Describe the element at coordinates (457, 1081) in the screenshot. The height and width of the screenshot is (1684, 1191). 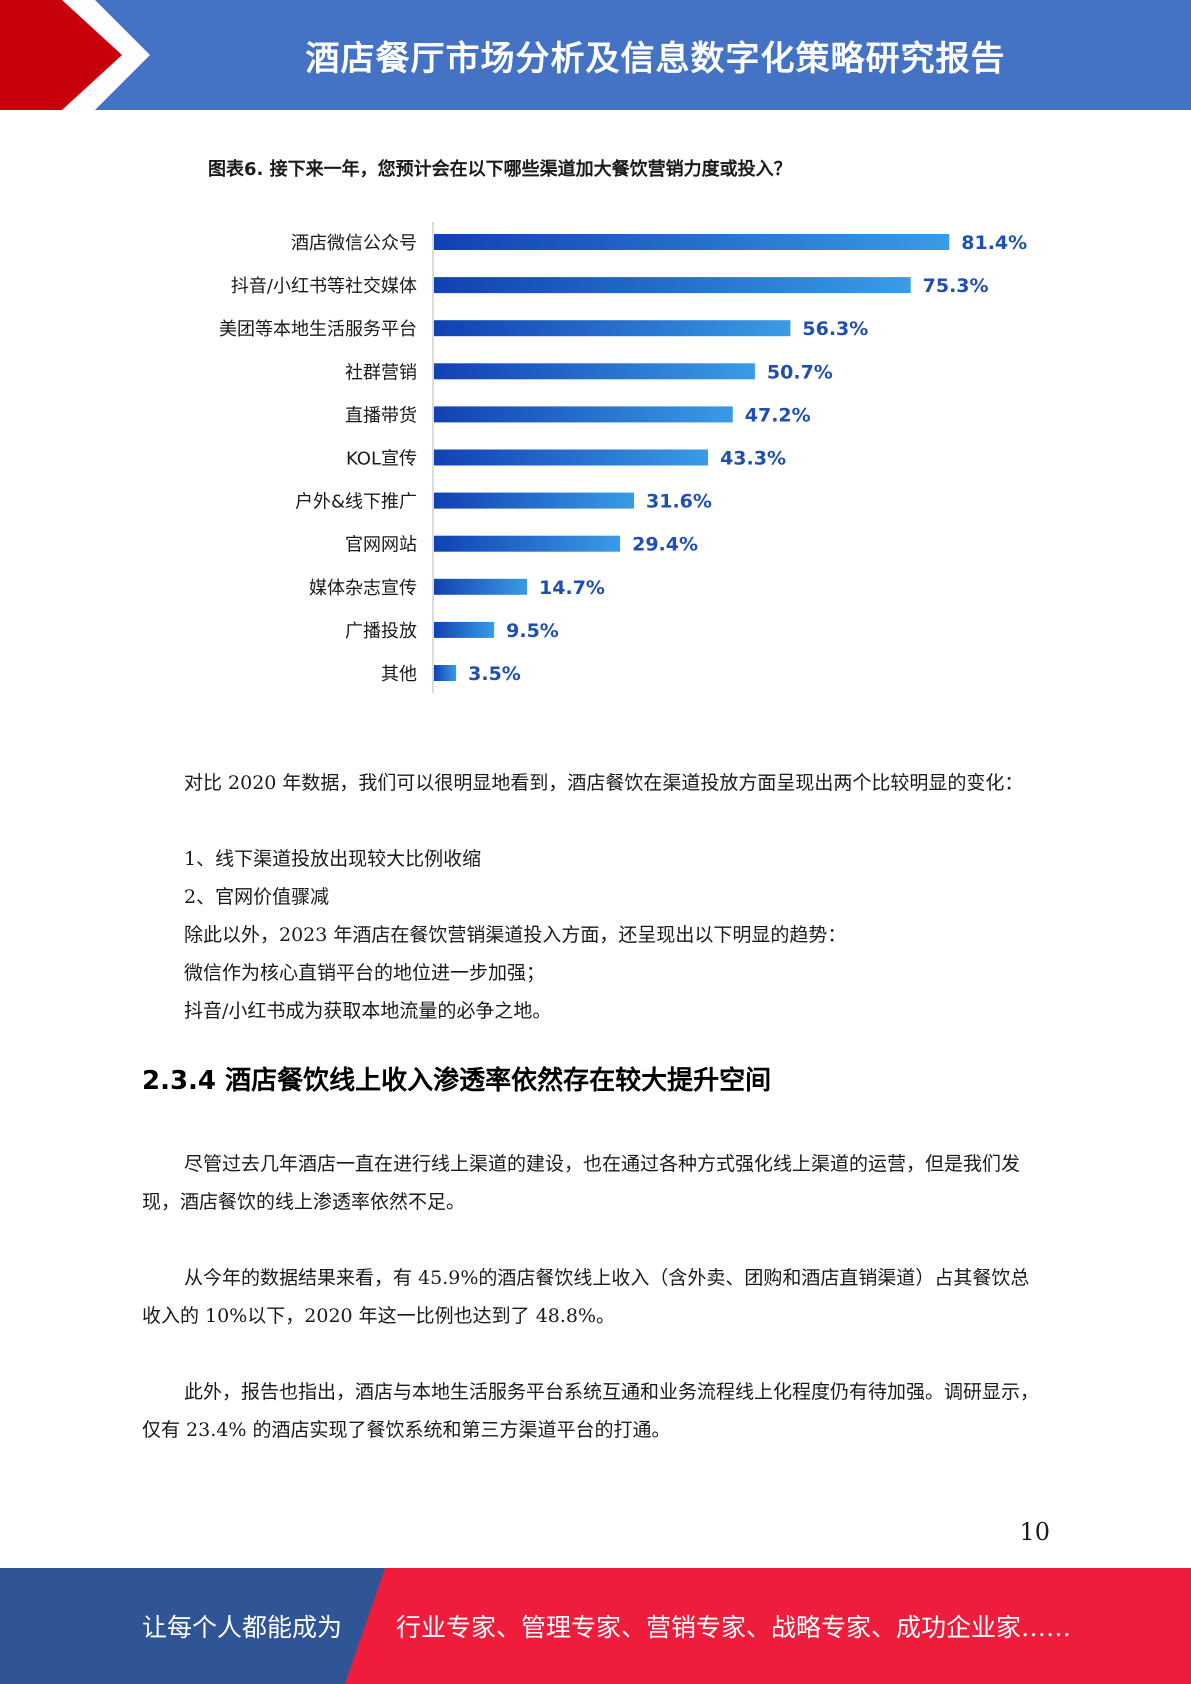
I see `section-heading: 2.3.4 酒店餐饮线上收入渗透率依然存在较大提升空间` at that location.